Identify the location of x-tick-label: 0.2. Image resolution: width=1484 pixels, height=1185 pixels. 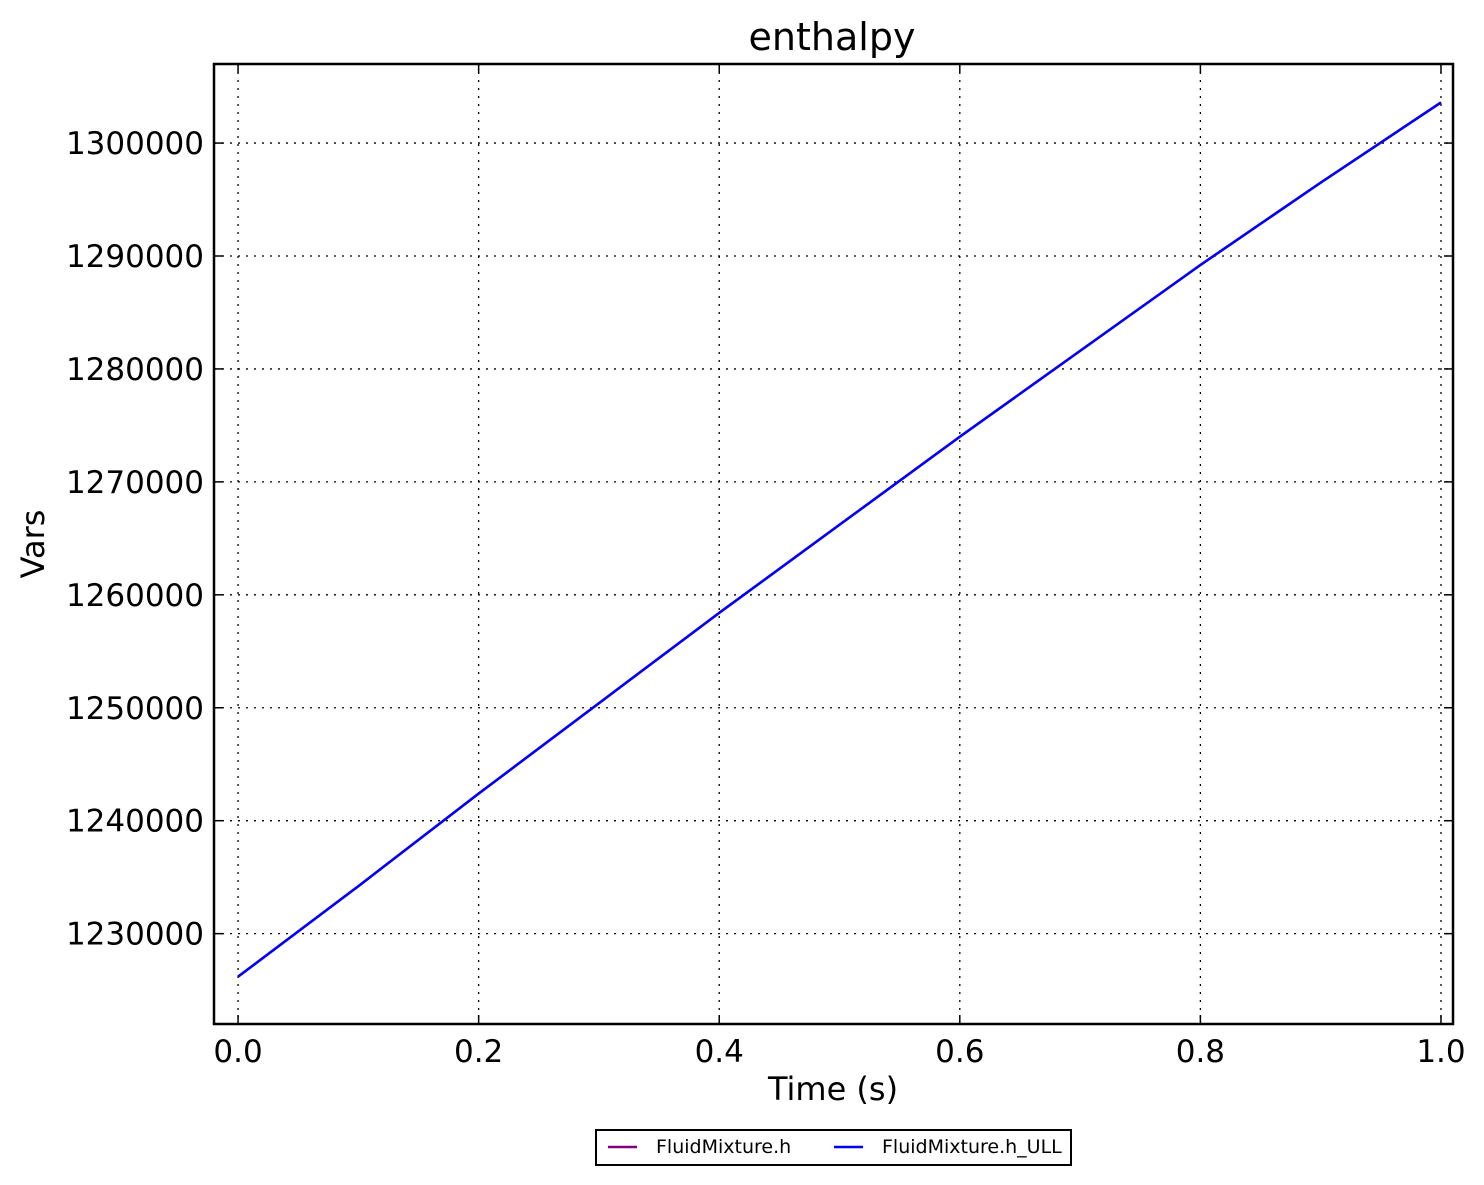
(478, 1052).